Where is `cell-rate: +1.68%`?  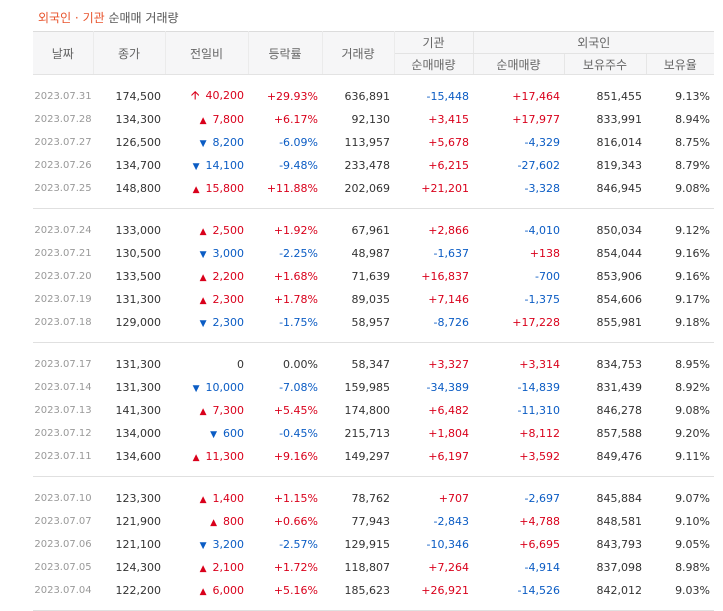 cell-rate: +1.68% is located at coordinates (295, 276).